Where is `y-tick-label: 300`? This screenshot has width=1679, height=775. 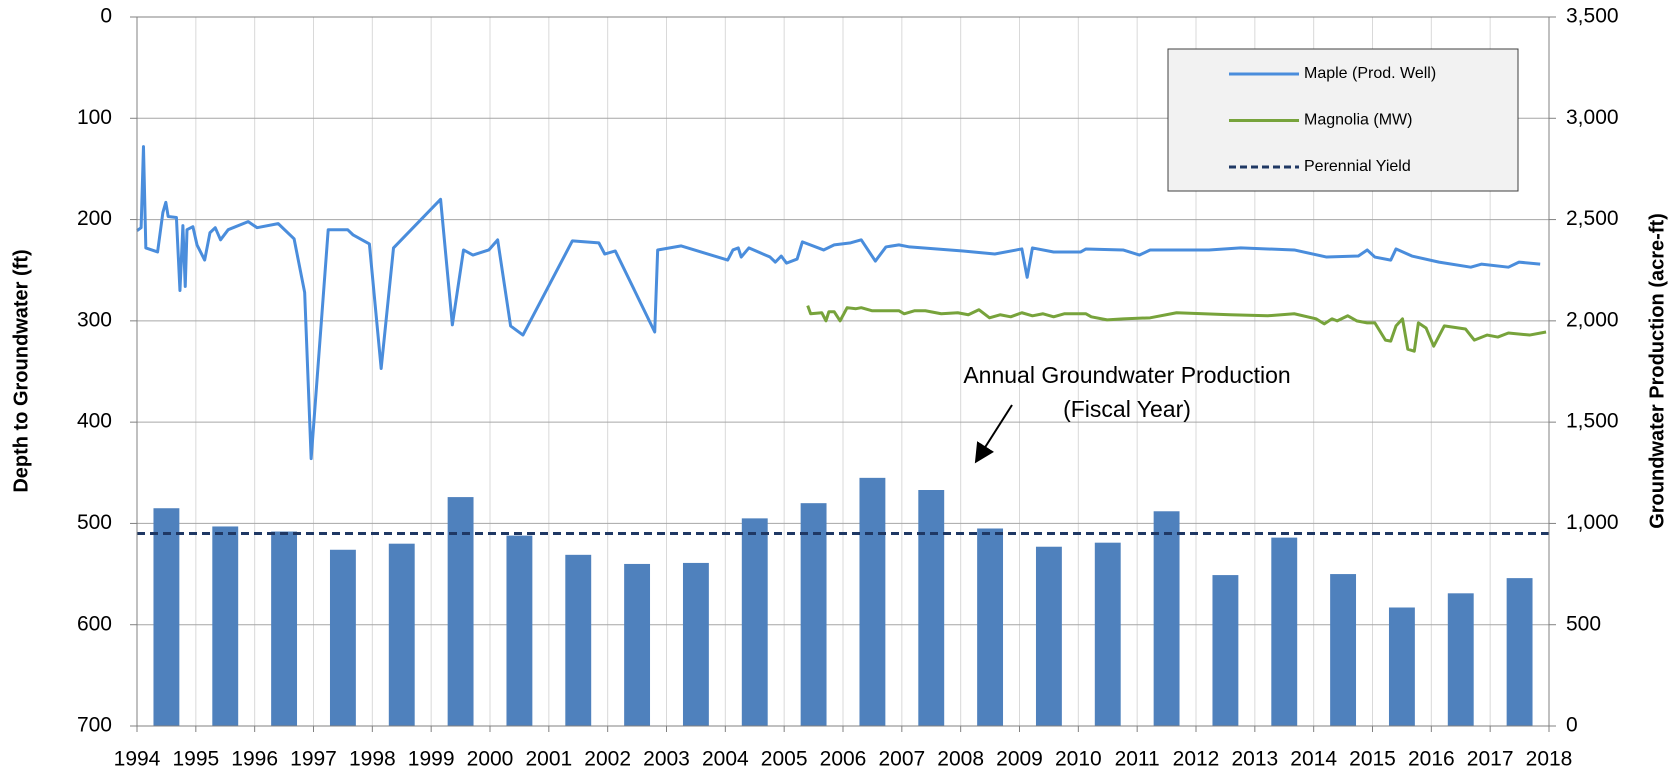
y-tick-label: 300 is located at coordinates (94, 319).